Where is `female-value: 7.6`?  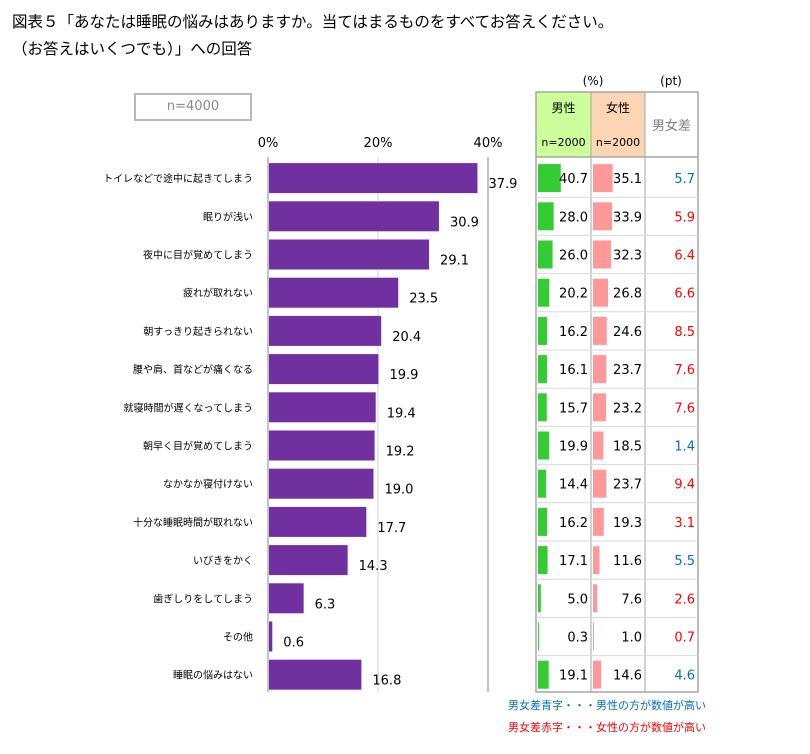
female-value: 7.6 is located at coordinates (631, 599).